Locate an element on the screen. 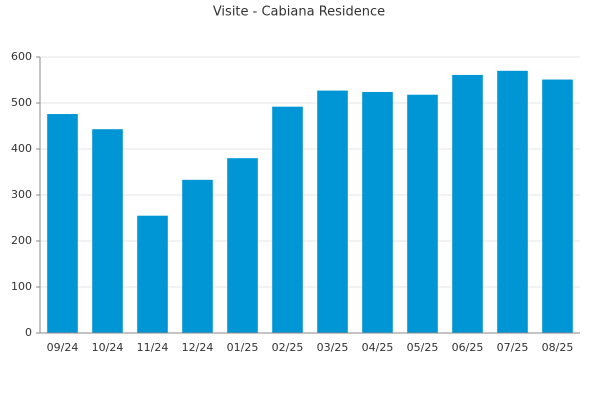  x-tick-label: 02/25 is located at coordinates (288, 347).